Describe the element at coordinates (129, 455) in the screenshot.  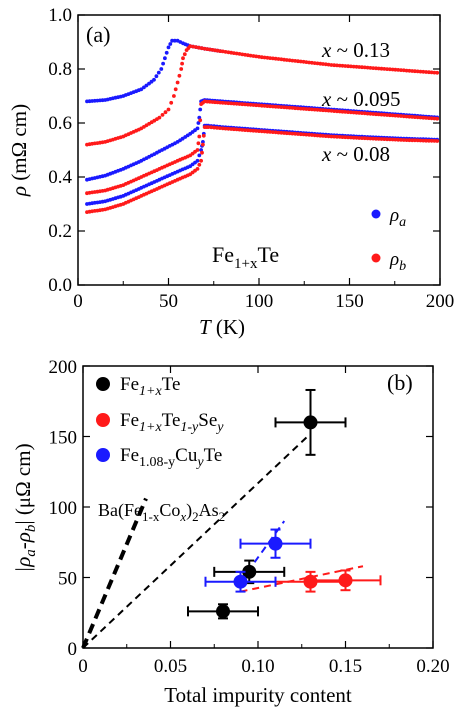
I see `legend-b-fecute-part1: Fe` at that location.